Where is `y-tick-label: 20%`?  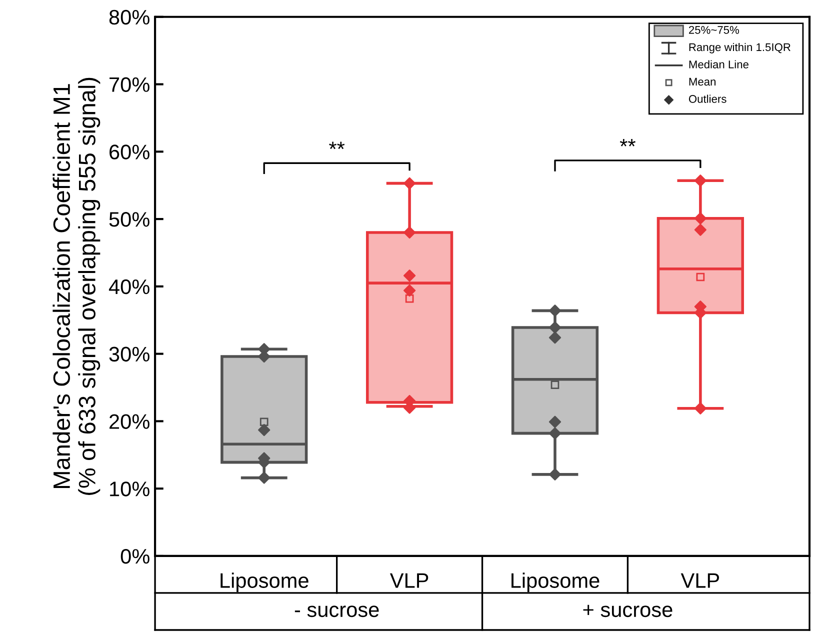
y-tick-label: 20% is located at coordinates (130, 421).